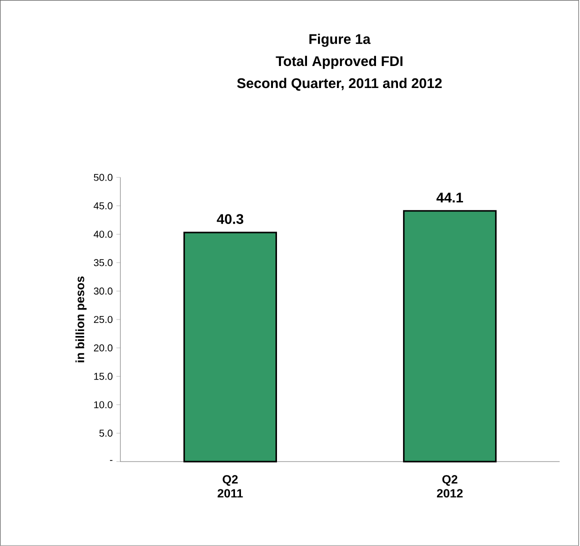 The width and height of the screenshot is (580, 546). Describe the element at coordinates (103, 234) in the screenshot. I see `y-tick-label: 40.0` at that location.